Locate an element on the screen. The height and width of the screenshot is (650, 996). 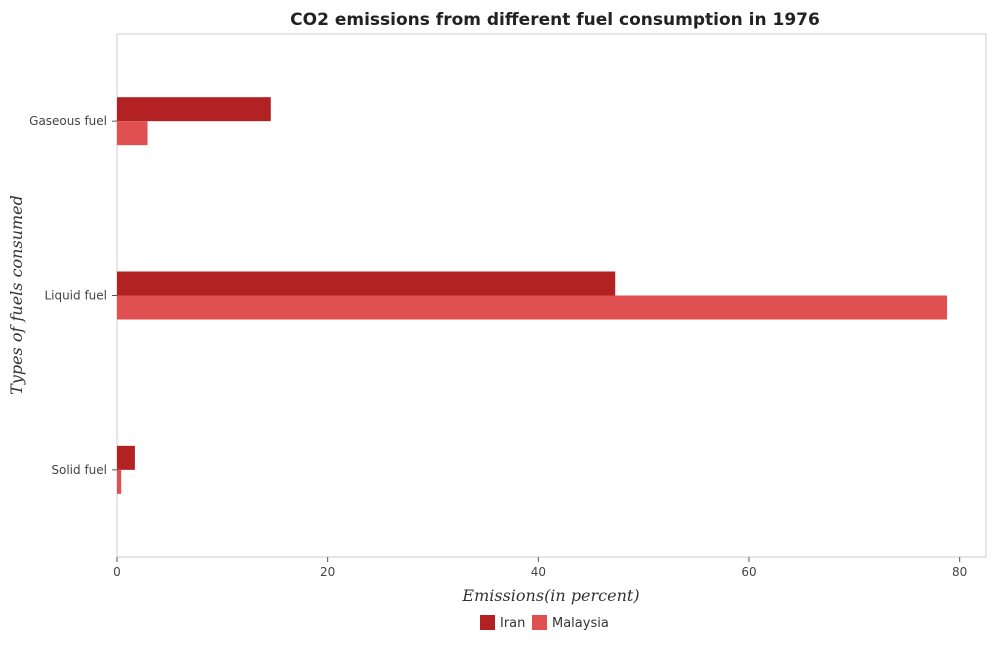
y-axis-ticks: Gaseous fuel Liquid fuel Solid fuel is located at coordinates (73, 295).